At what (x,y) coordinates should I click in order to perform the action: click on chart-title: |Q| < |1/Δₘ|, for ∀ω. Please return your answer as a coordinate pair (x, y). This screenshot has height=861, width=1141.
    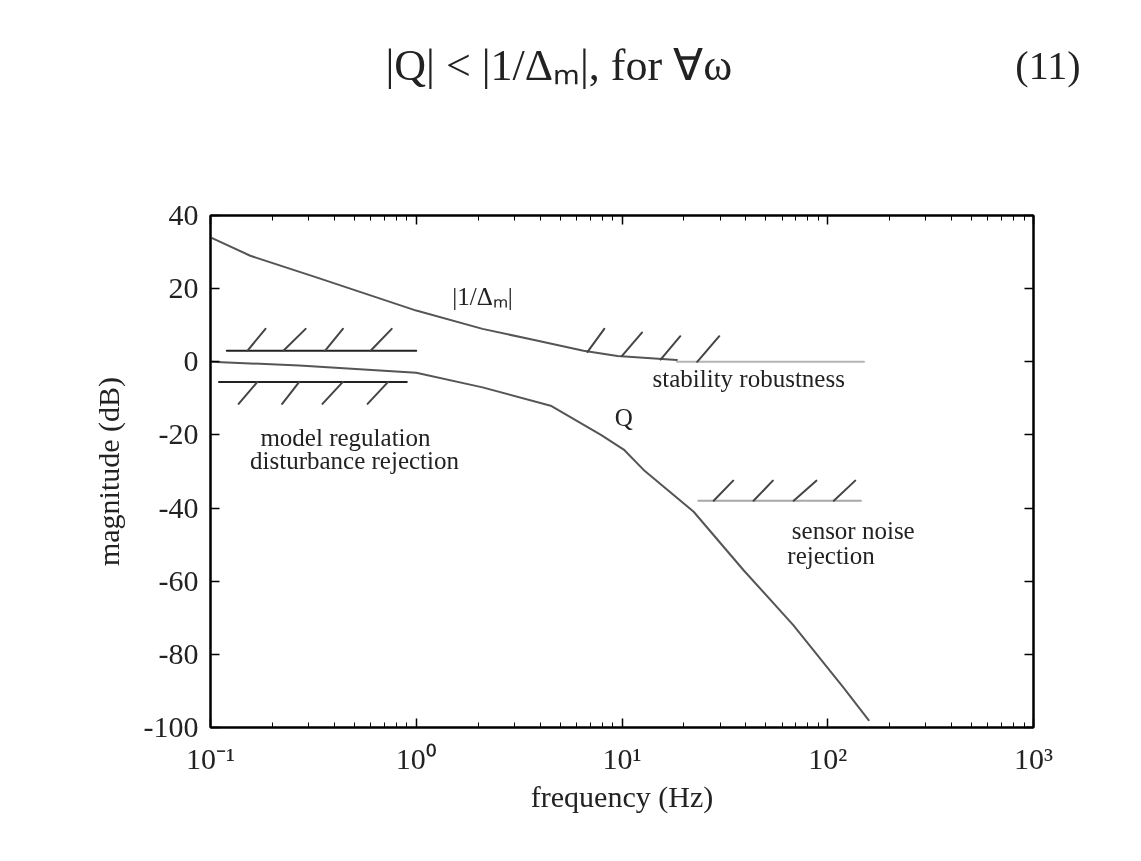
    Looking at the image, I should click on (559, 65).